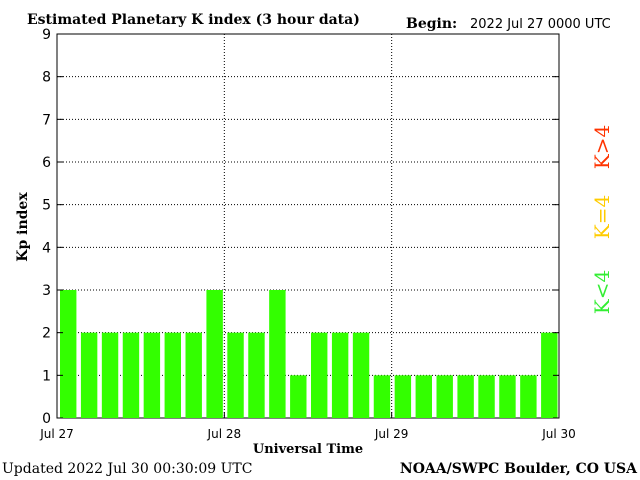  I want to click on y-tick-label: 3, so click(46, 291).